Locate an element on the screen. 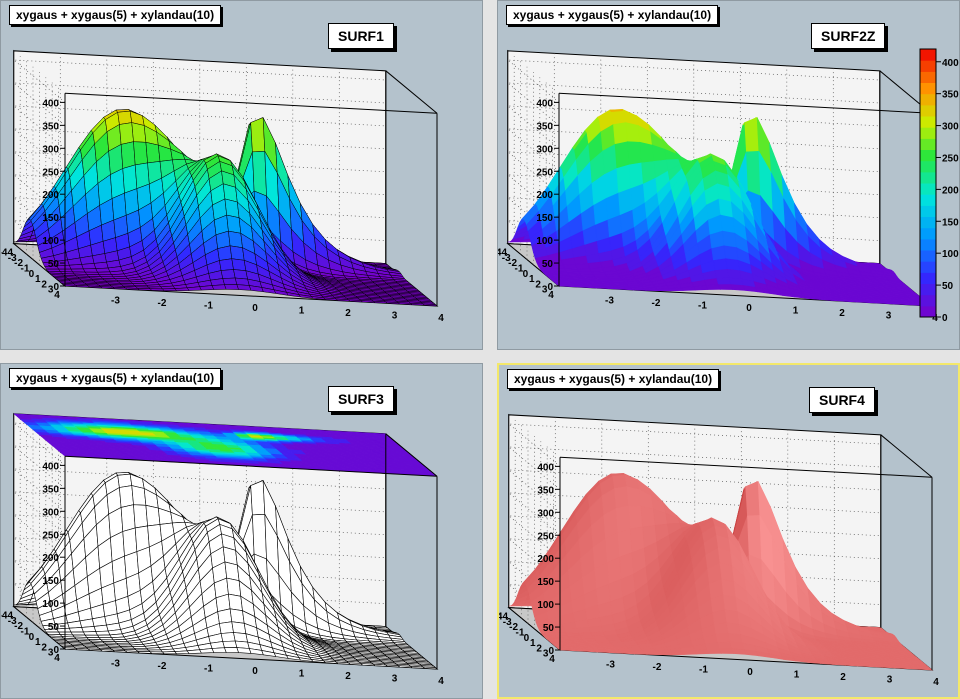 The height and width of the screenshot is (699, 960). z-tick-label: 350 is located at coordinates (545, 490).